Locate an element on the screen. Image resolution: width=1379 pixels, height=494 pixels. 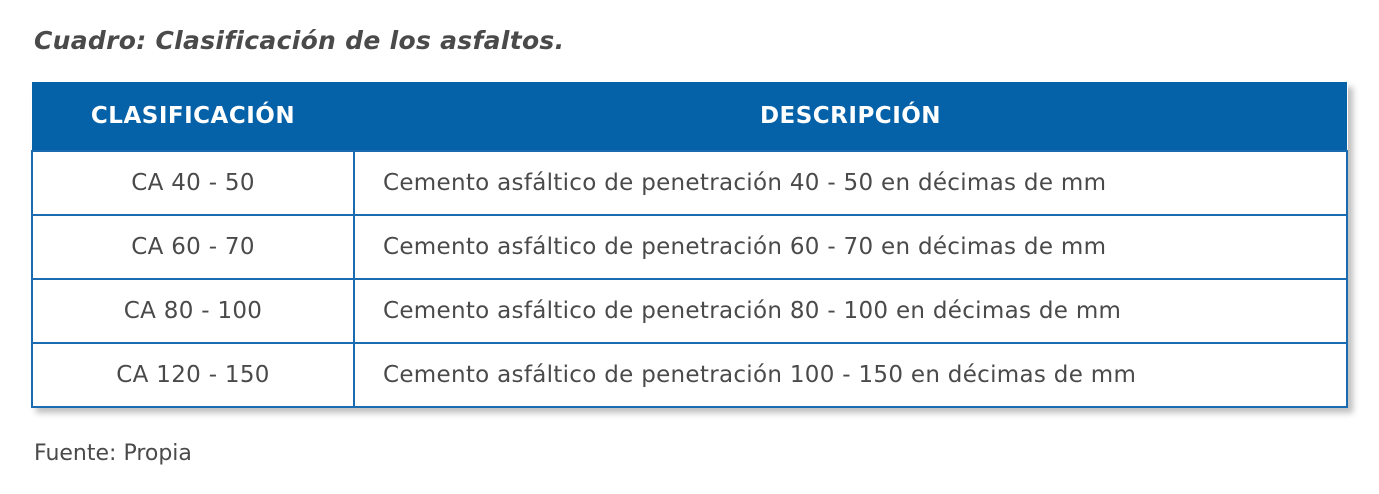
header-row: CLASIFICACIÓN DESCRIPCIÓN is located at coordinates (689, 116).